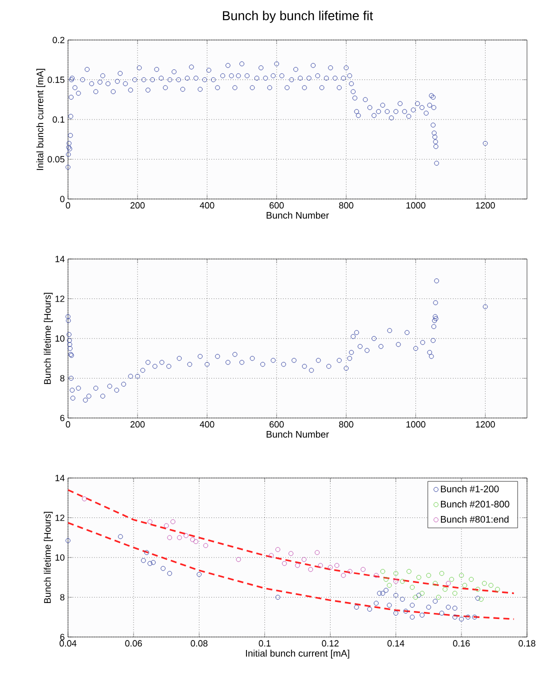 This screenshot has height=676, width=541. What do you see at coordinates (395, 643) in the screenshot?
I see `x-tick-label: 0.14` at bounding box center [395, 643].